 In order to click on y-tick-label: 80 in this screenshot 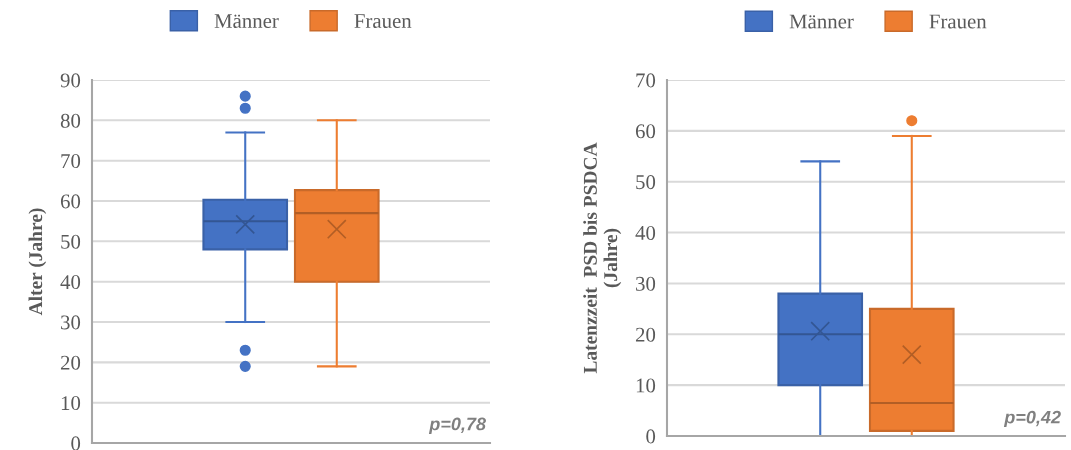, I will do `click(70, 120)`.